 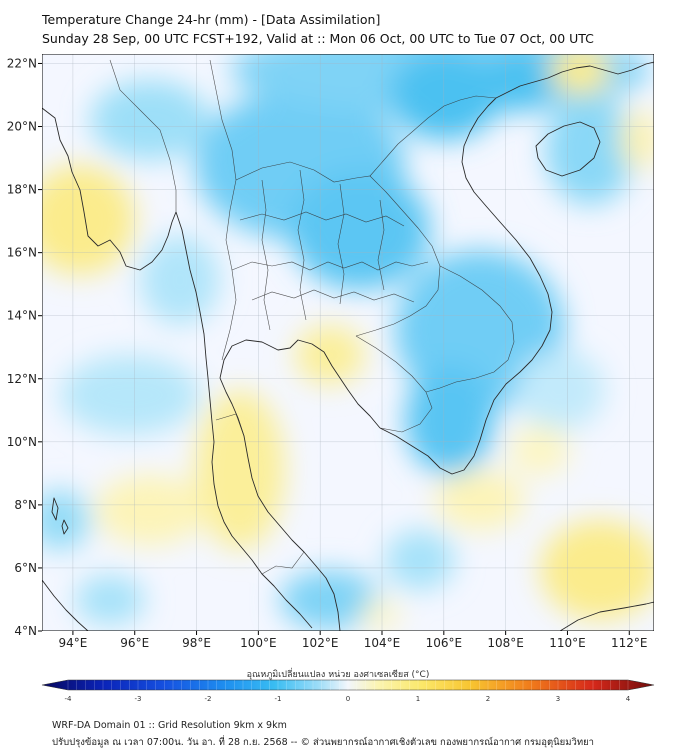 I want to click on cool-area-andaman-north, so click(x=180, y=280).